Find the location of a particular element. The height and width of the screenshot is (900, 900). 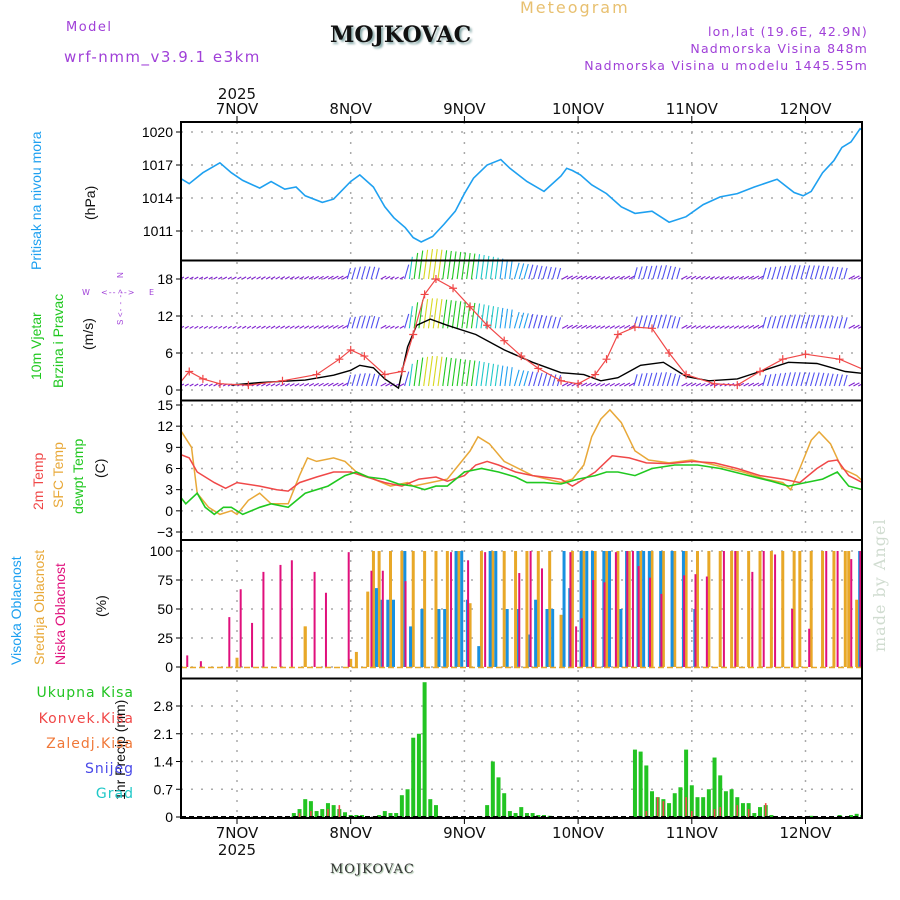

y-tick-label: 75 is located at coordinates (165, 580).